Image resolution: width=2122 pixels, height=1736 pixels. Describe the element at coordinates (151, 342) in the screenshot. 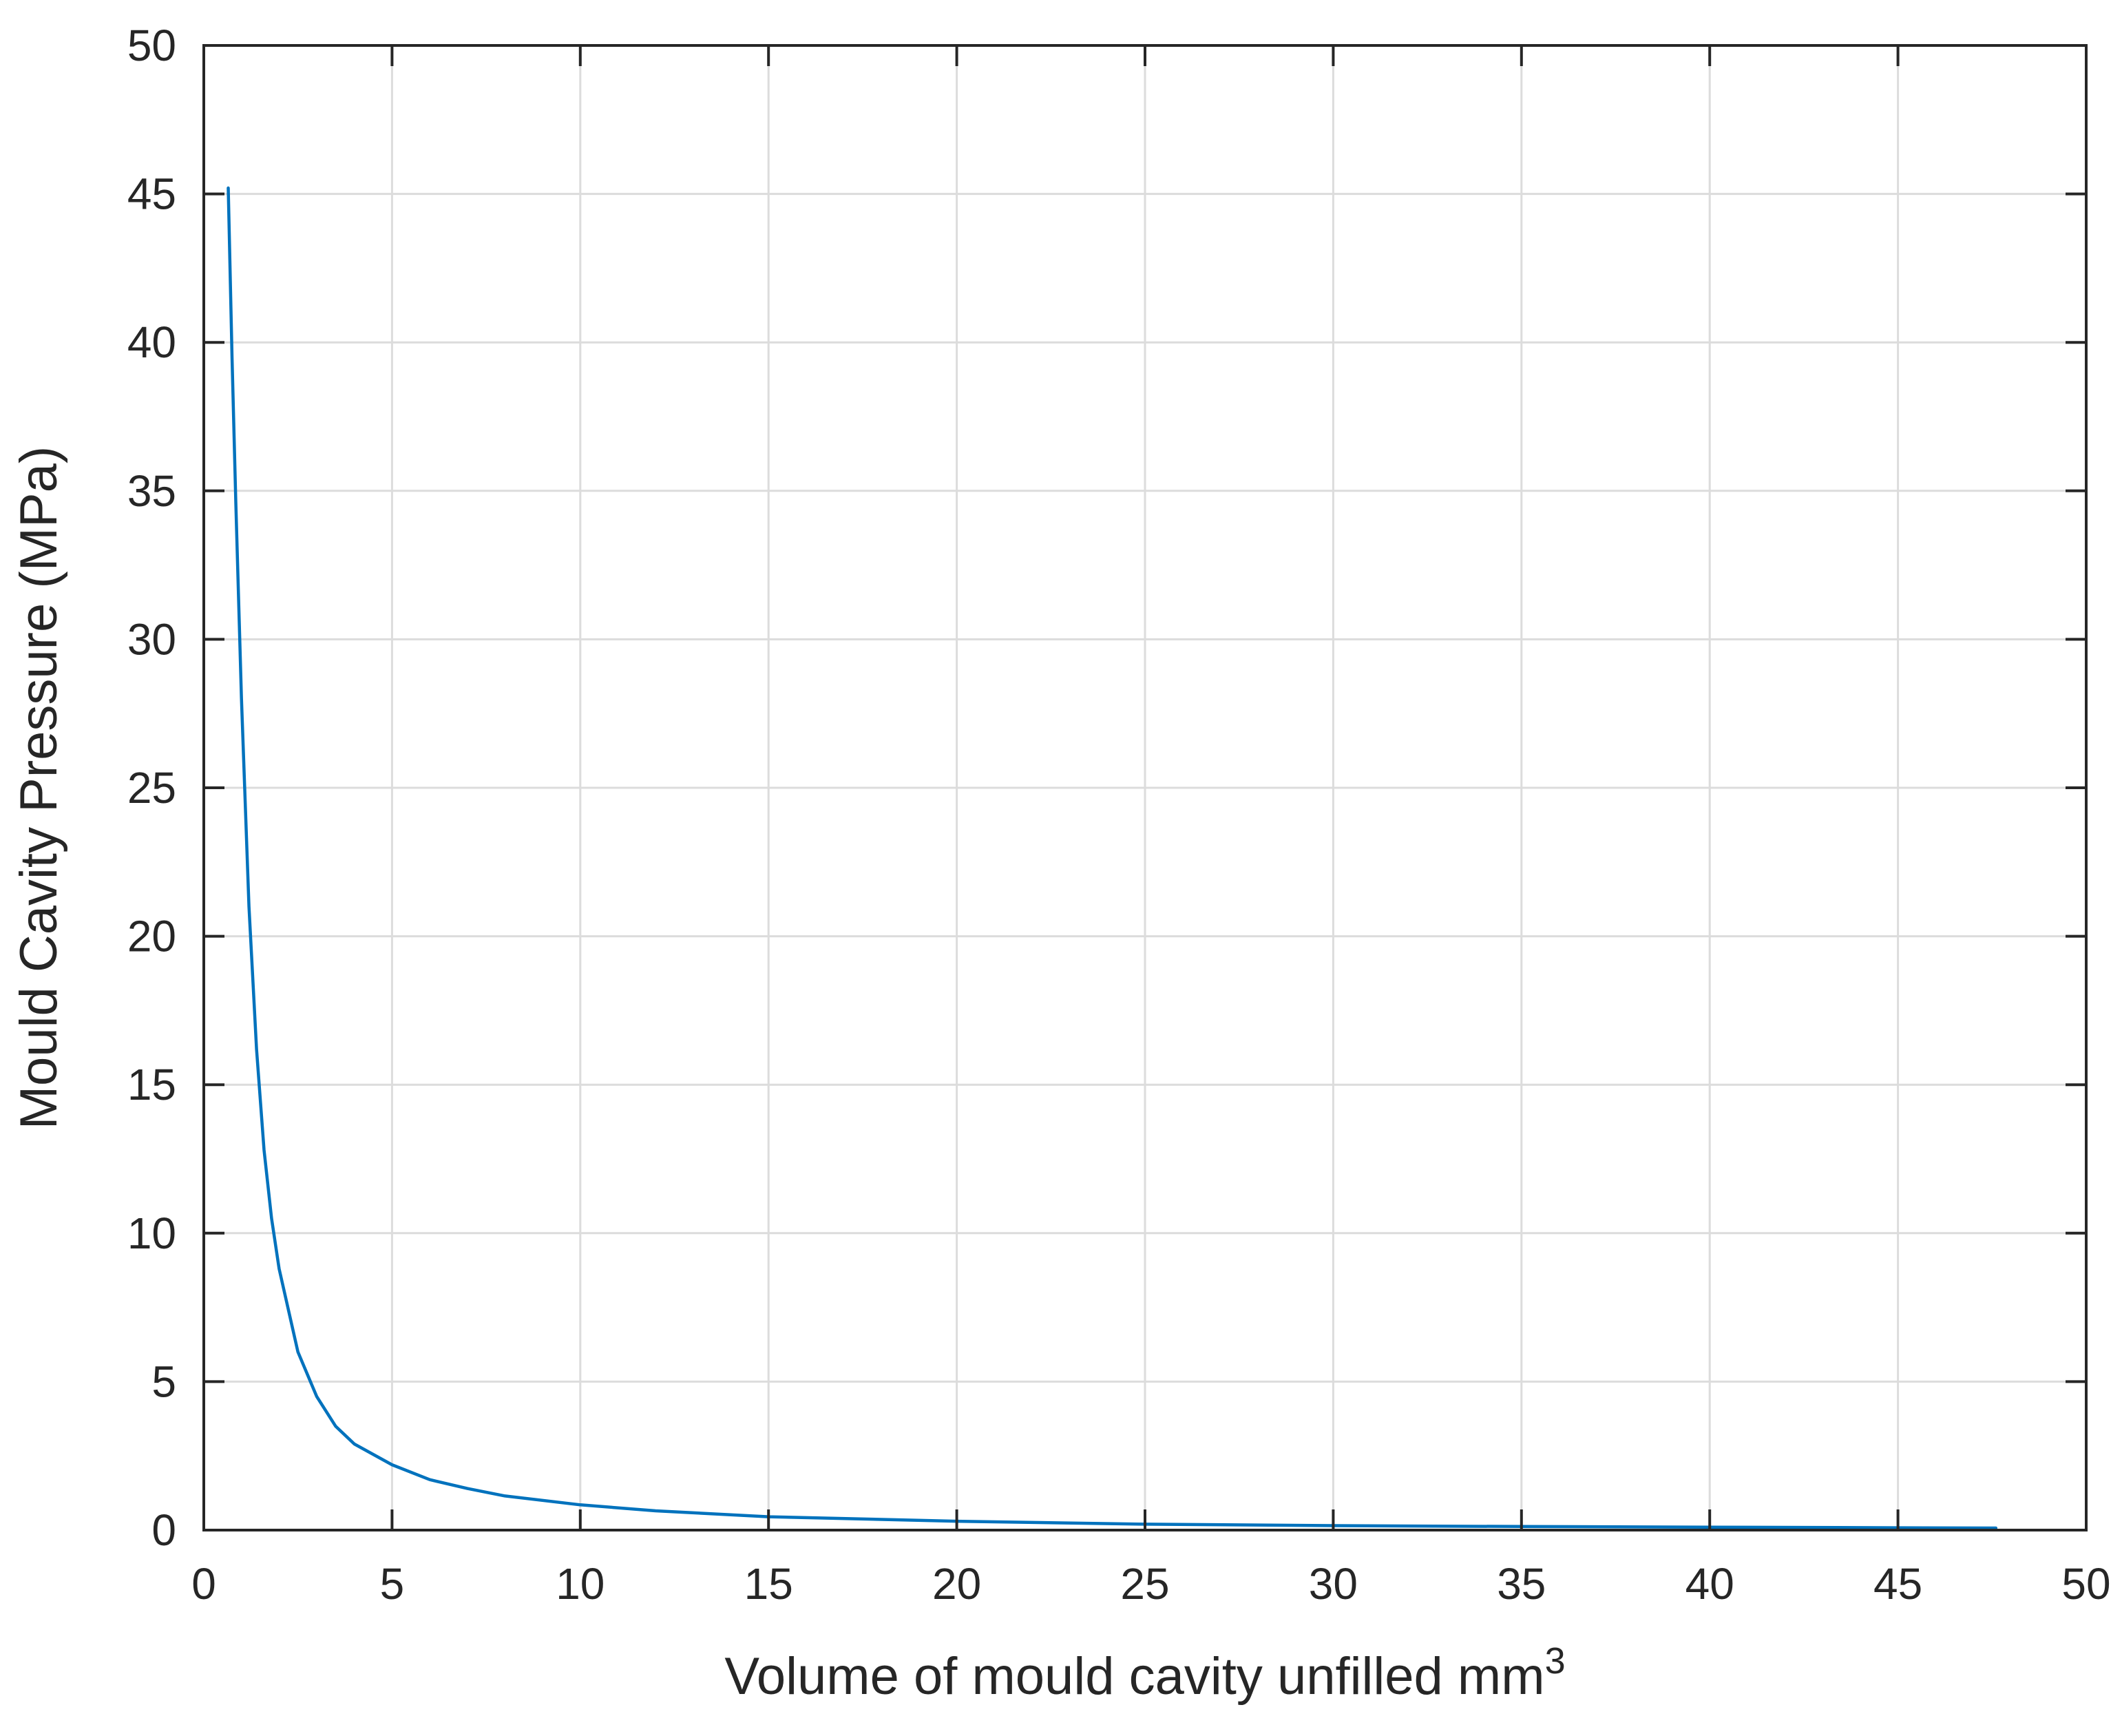

I see `y-tick-label: 40` at that location.